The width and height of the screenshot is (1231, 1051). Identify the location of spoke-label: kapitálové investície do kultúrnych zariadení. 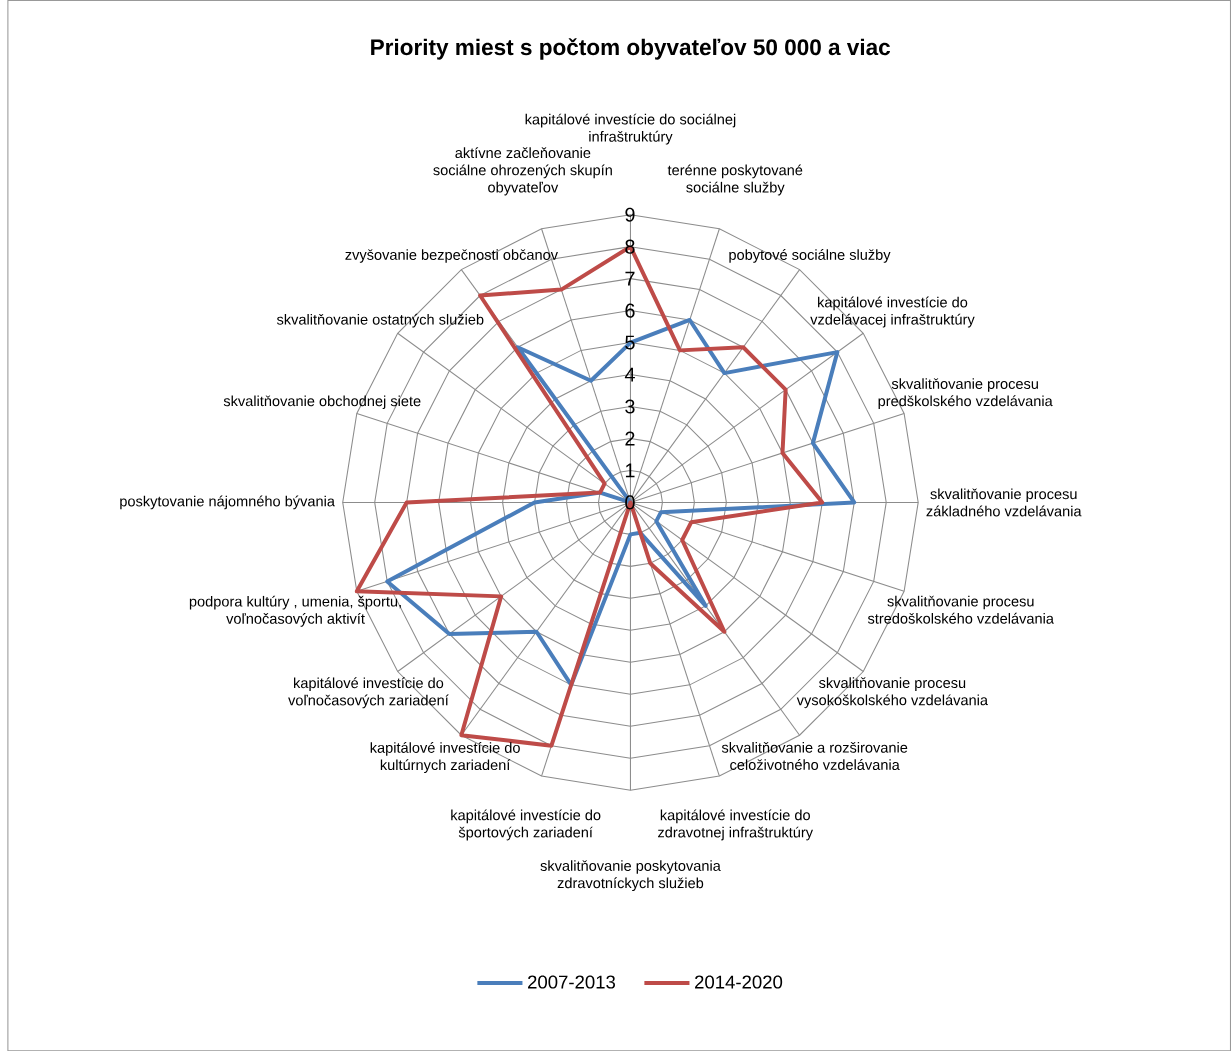
(445, 757).